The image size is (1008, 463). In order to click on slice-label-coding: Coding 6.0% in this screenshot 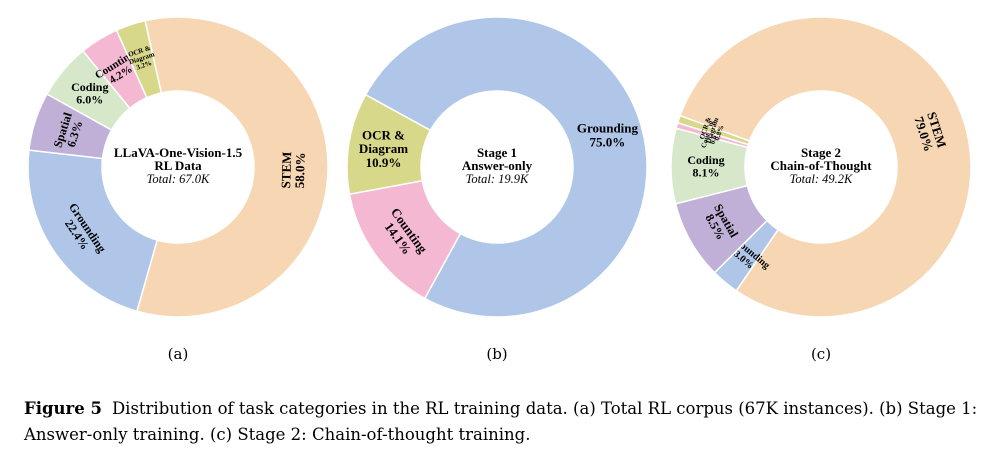, I will do `click(89, 93)`.